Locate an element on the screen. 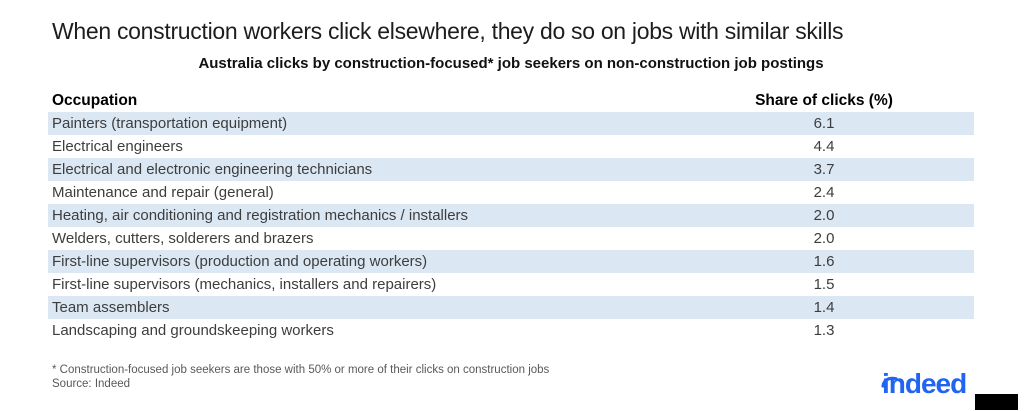 This screenshot has height=411, width=1024. share-cell: 2.4 is located at coordinates (824, 192).